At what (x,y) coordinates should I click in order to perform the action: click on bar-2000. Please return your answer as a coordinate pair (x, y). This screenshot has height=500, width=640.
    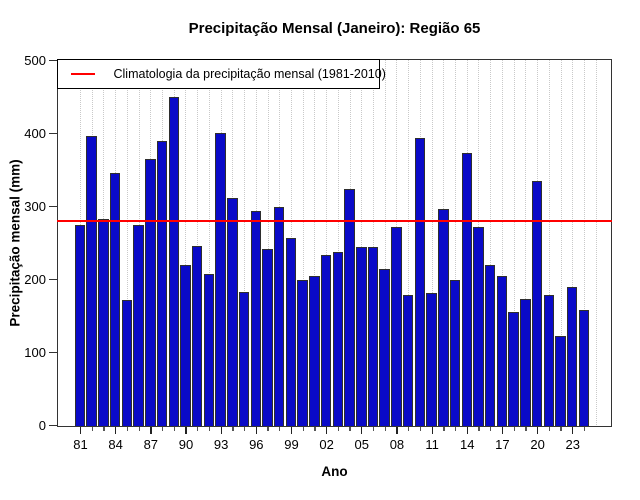
    Looking at the image, I should click on (302, 353).